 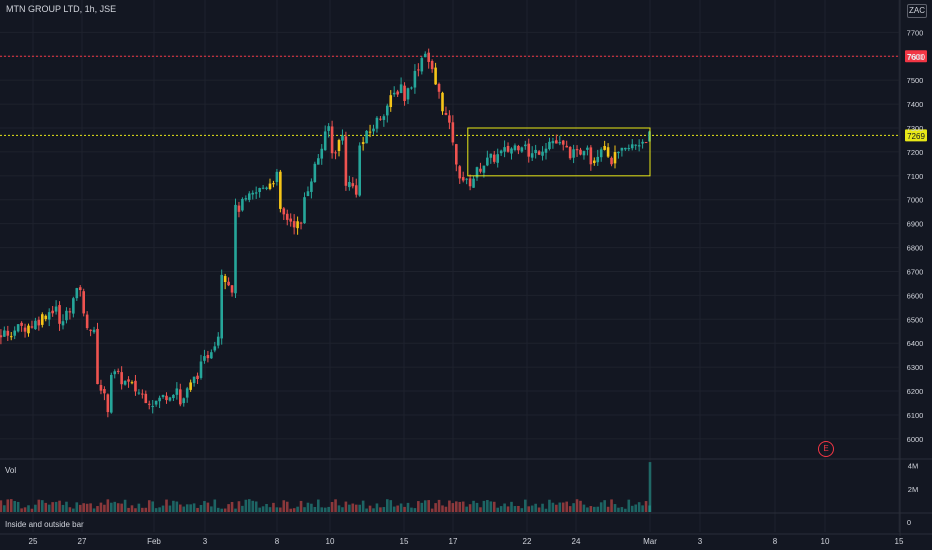 I want to click on range-box, so click(x=559, y=152).